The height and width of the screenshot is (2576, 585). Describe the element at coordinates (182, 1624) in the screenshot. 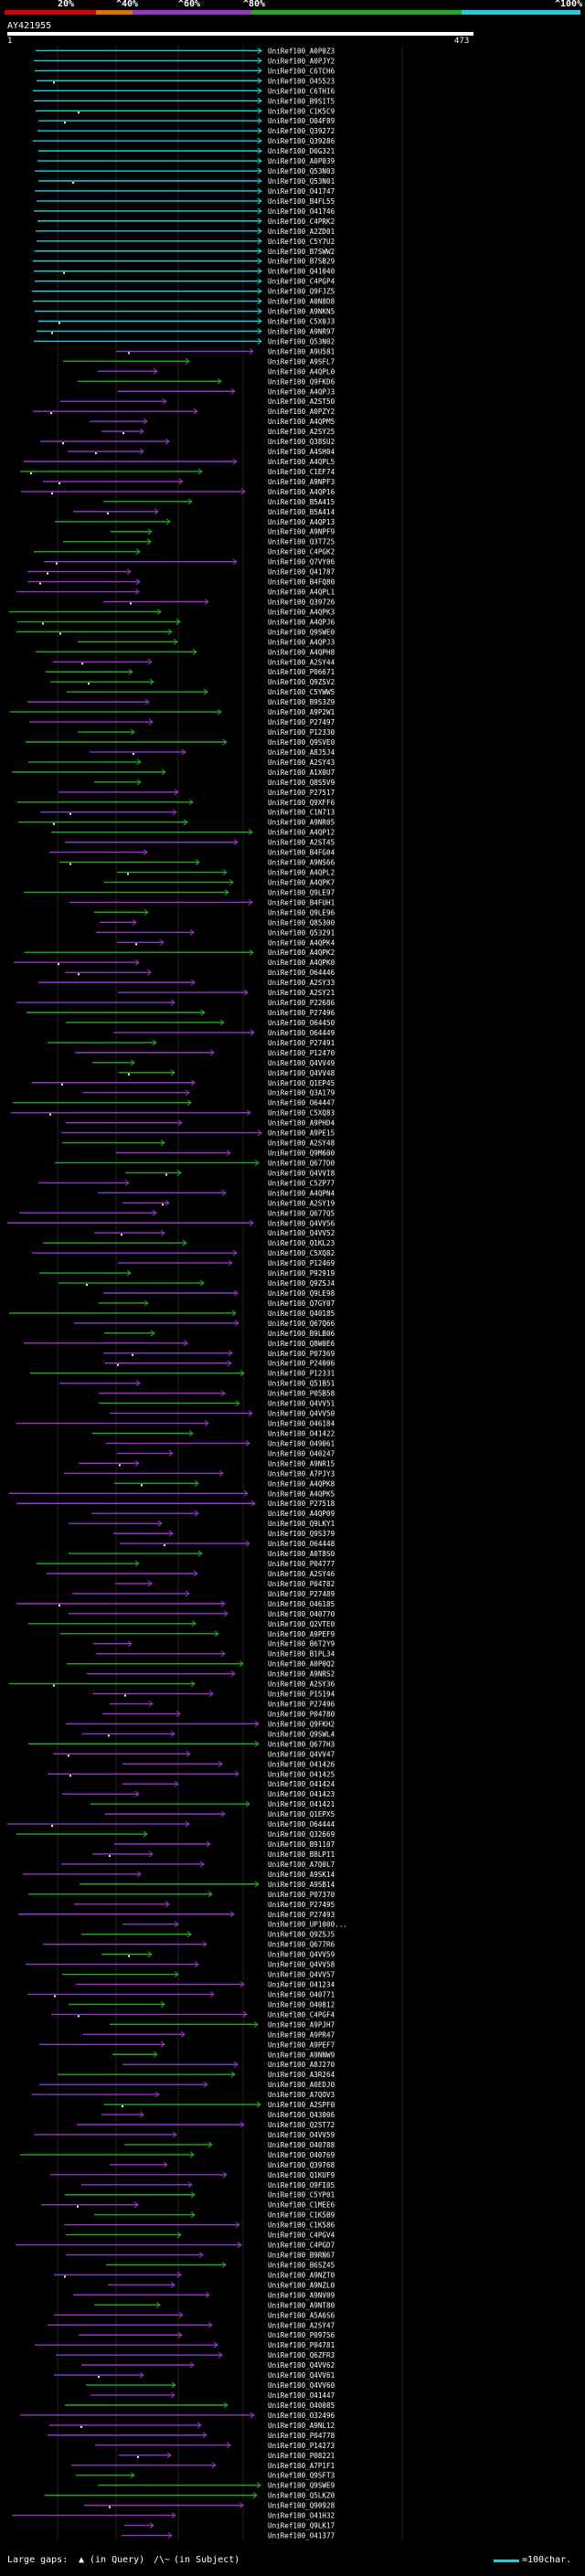

I see `hit-row: UniRef100_Q2VTE0` at that location.